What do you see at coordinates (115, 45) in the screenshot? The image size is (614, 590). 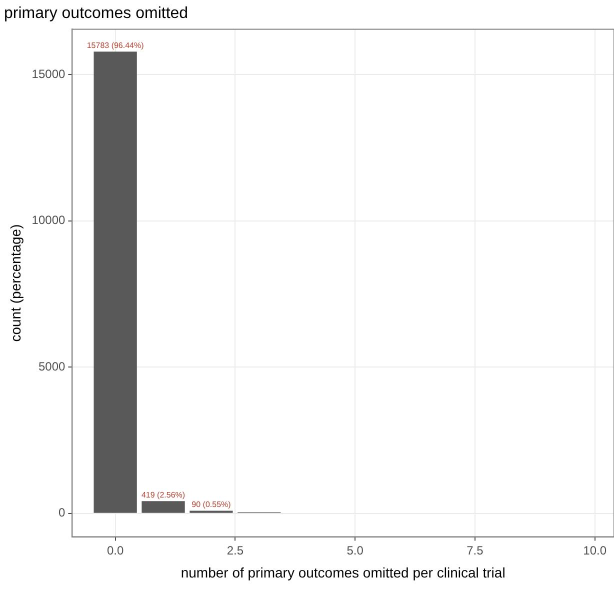 I see `data-label: 15783 (96.44%)` at bounding box center [115, 45].